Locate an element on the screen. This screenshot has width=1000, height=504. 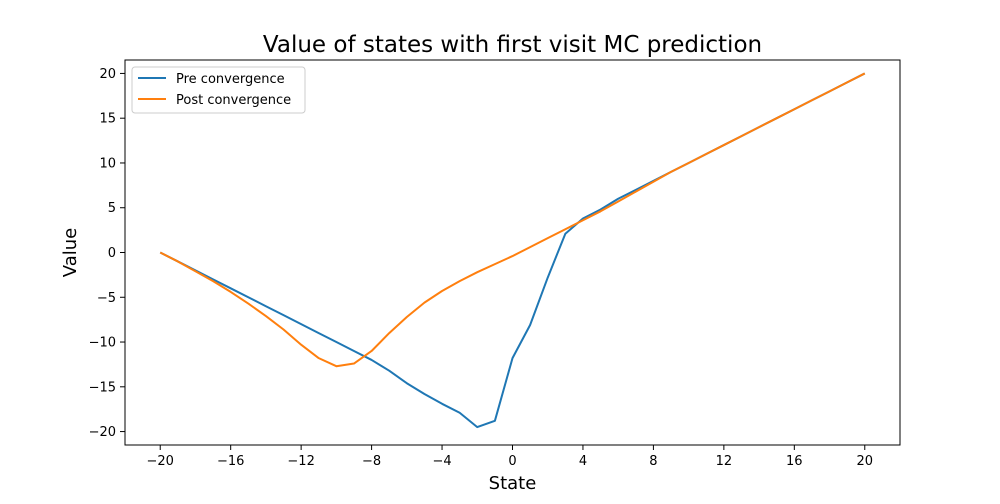
x-tick-label: 8 is located at coordinates (653, 461).